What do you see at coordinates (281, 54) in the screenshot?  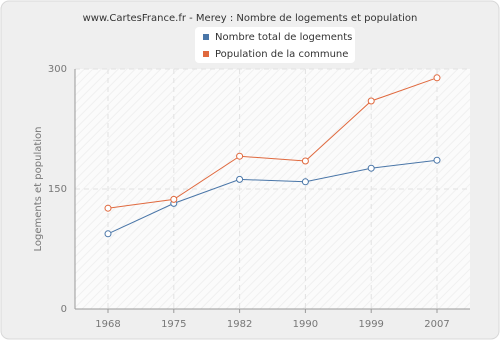 I see `legend-label: Population de la commune` at bounding box center [281, 54].